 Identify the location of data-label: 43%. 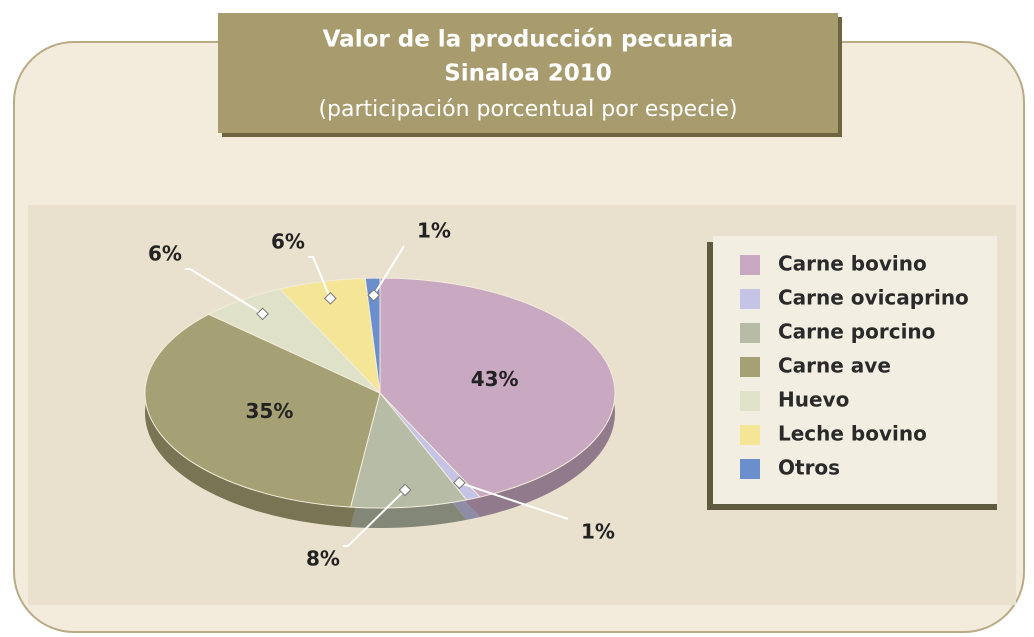
(495, 379).